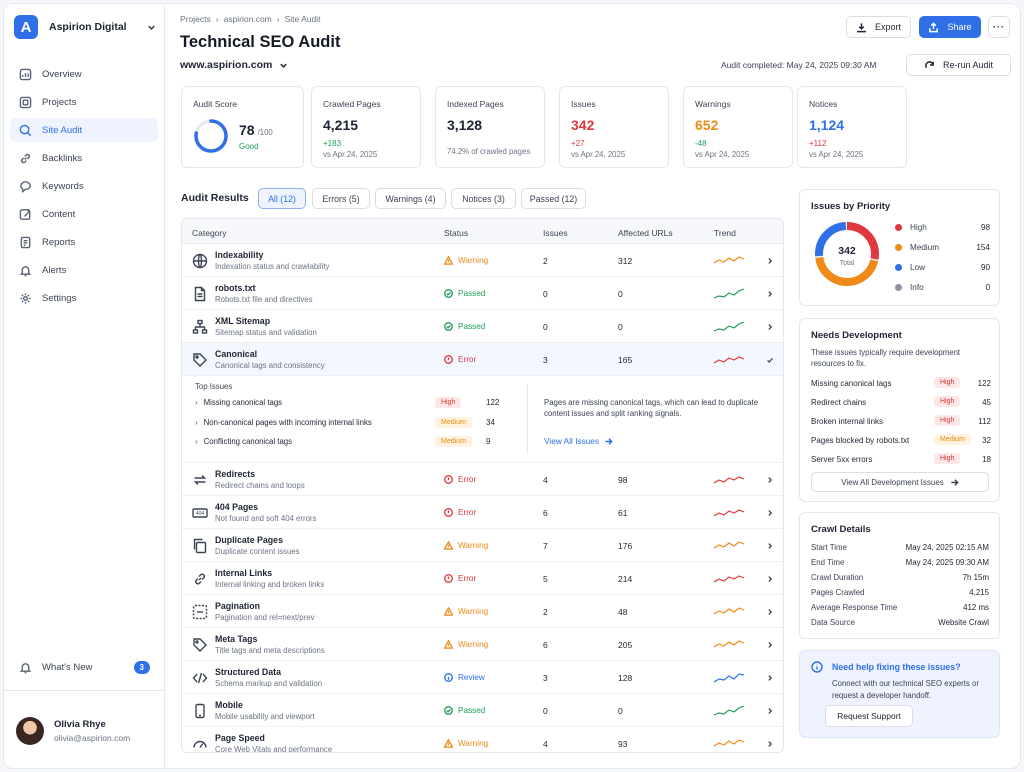  What do you see at coordinates (200, 744) in the screenshot?
I see `speed-icon` at bounding box center [200, 744].